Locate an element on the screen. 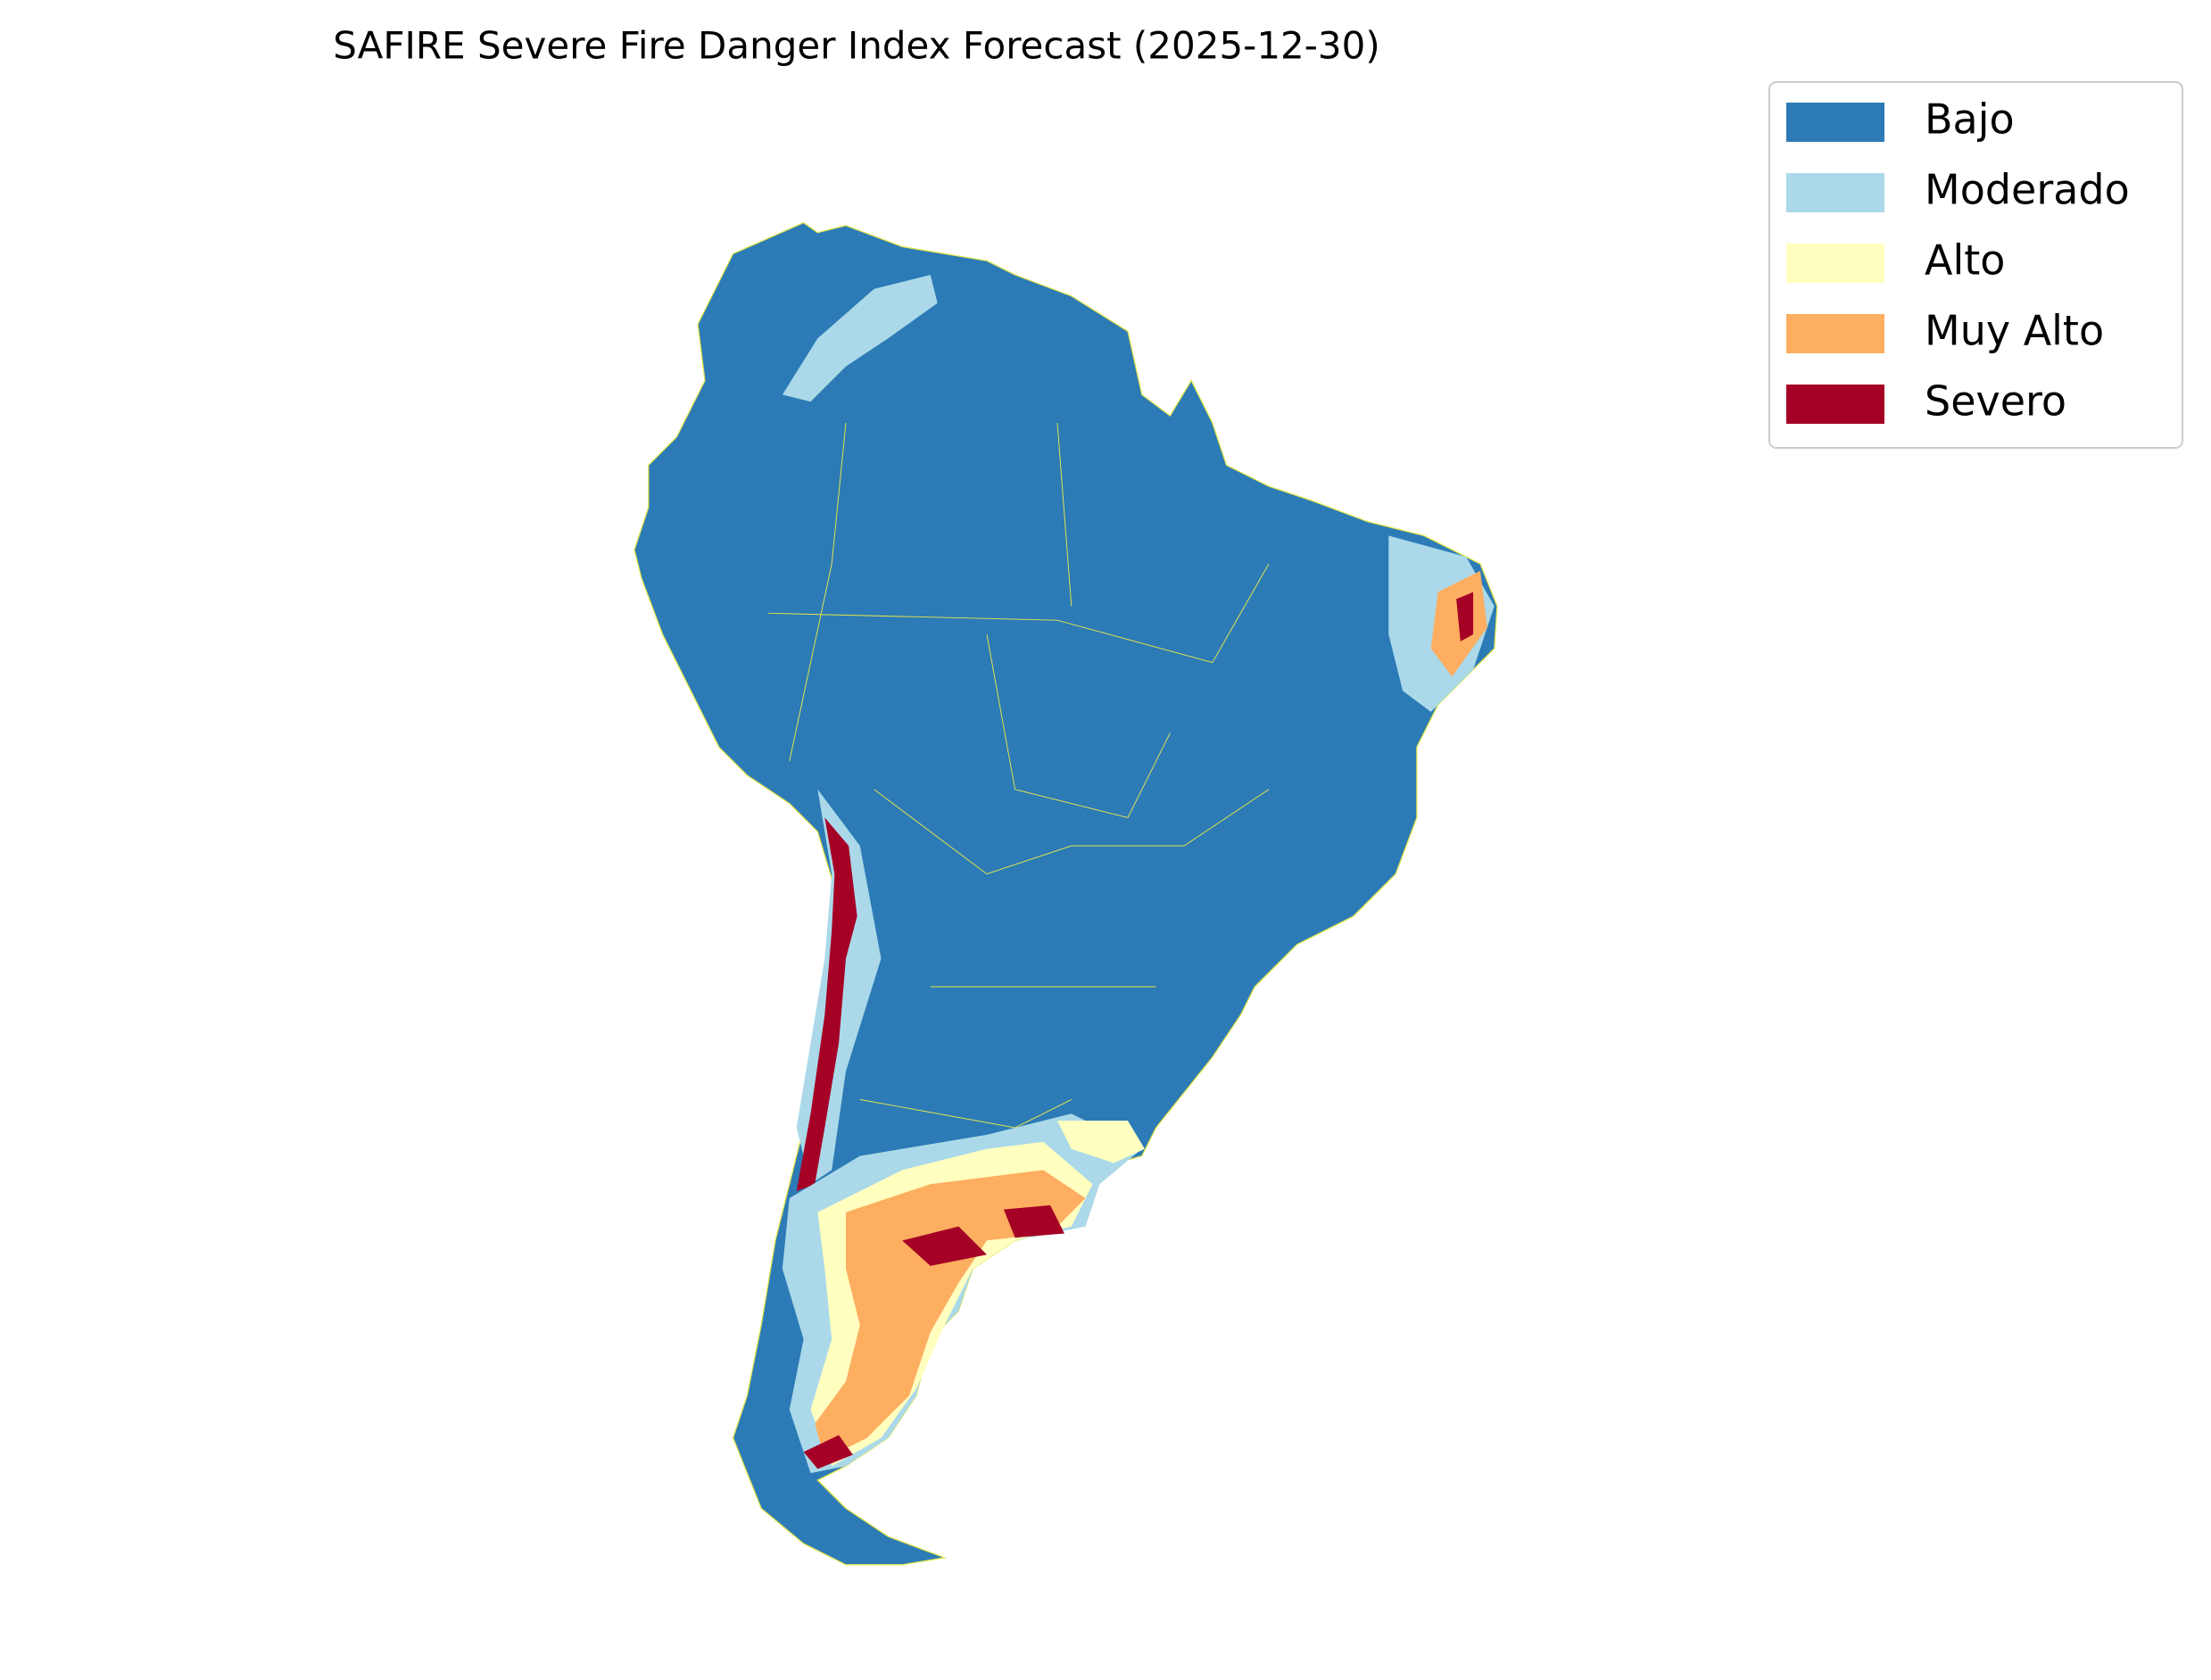 This screenshot has height=1680, width=2211. patch-buenos-aires is located at coordinates (1101, 1142).